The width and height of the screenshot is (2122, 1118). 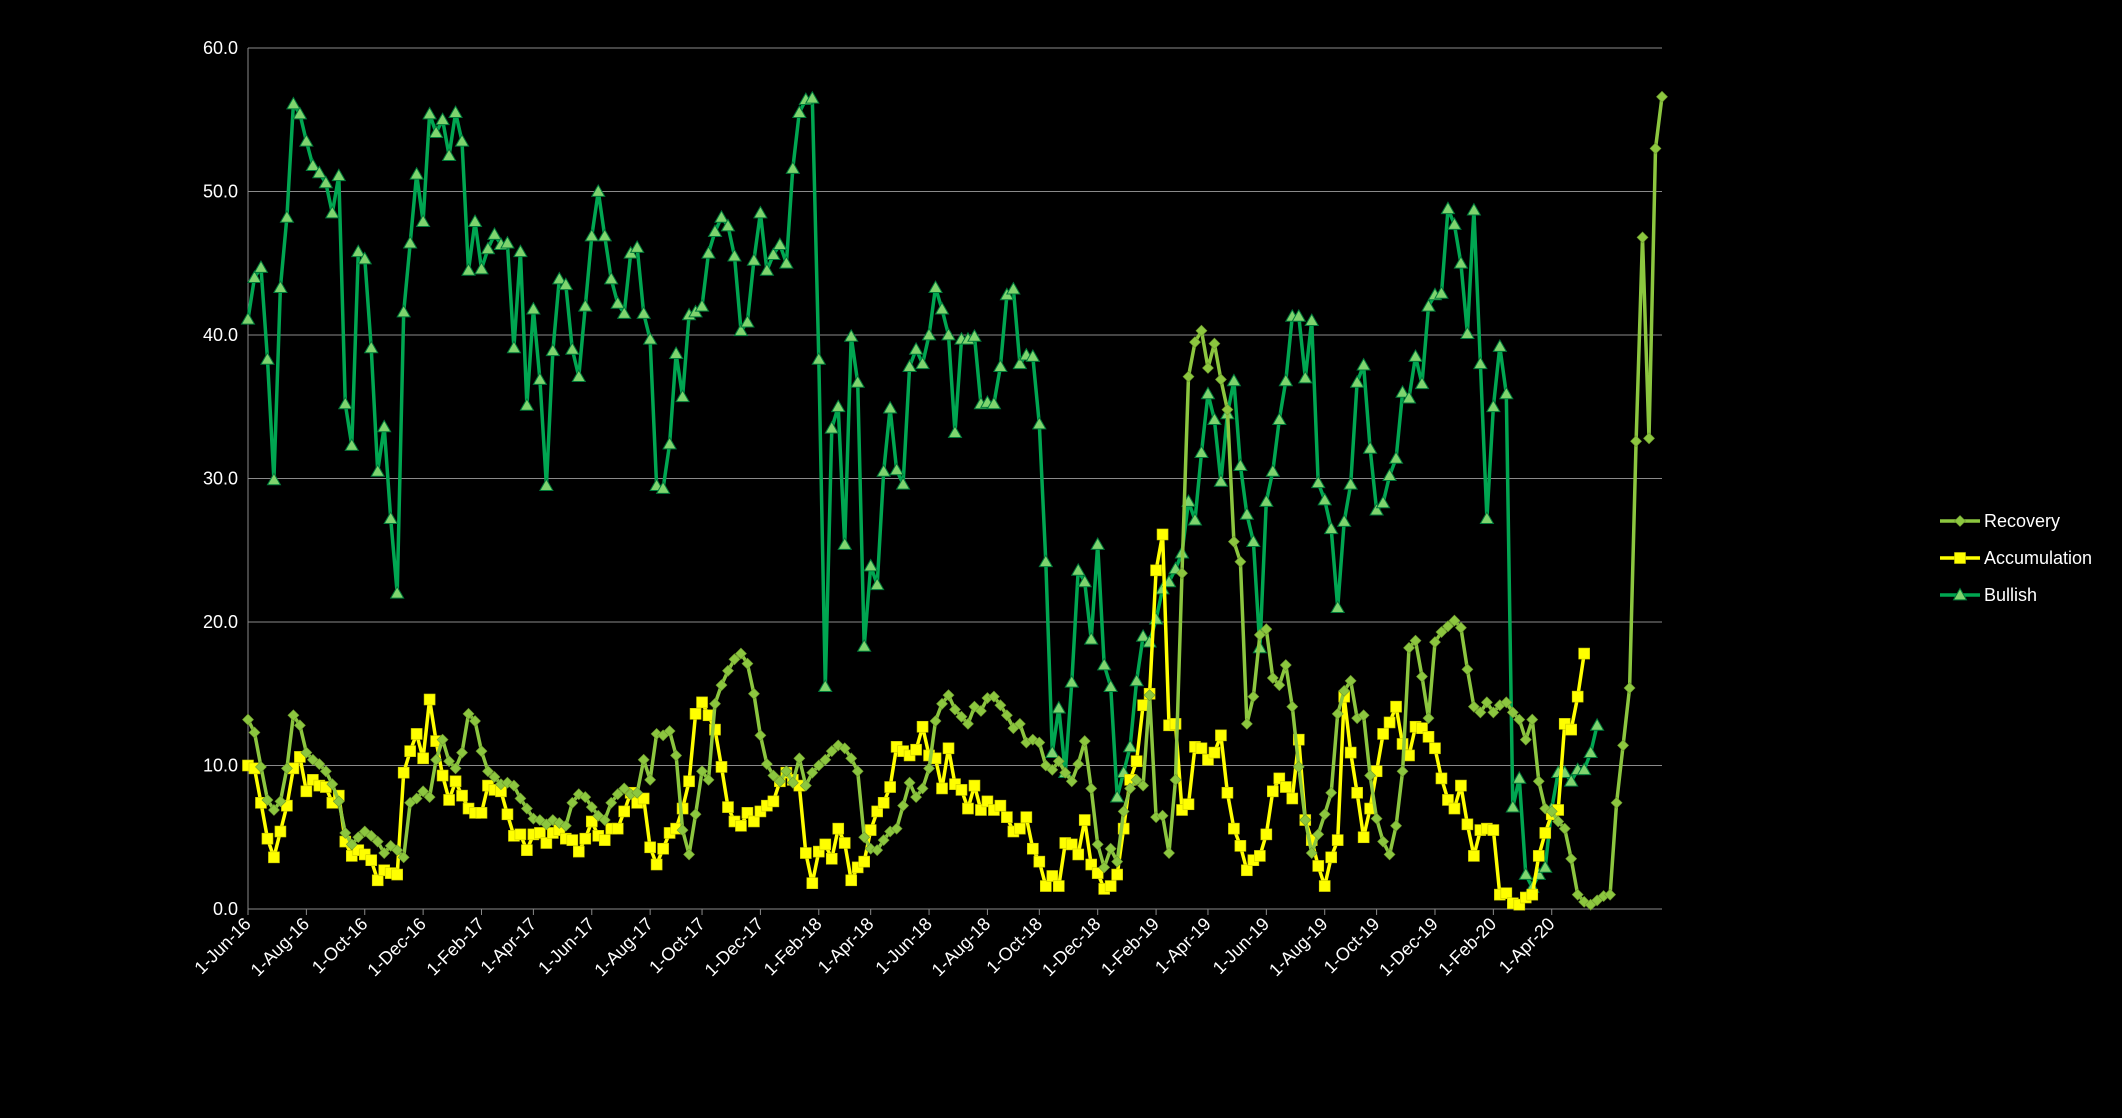 I want to click on x-tick-label: 1-Oct-19, so click(x=1352, y=946).